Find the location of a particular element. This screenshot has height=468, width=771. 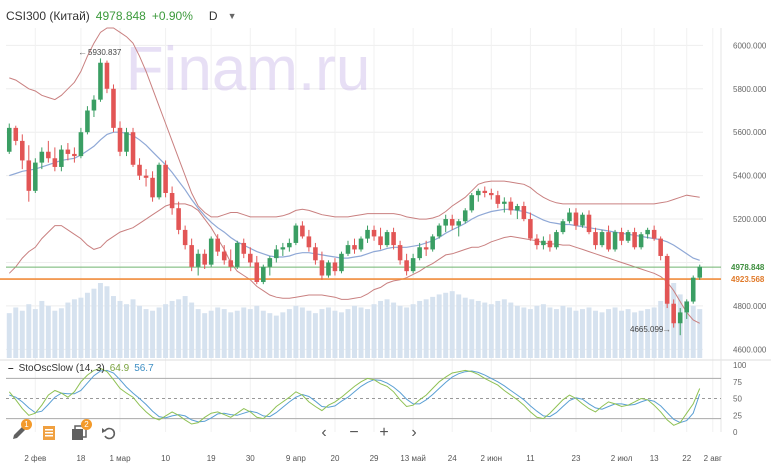

time-tick-label: 2 июл is located at coordinates (622, 458).